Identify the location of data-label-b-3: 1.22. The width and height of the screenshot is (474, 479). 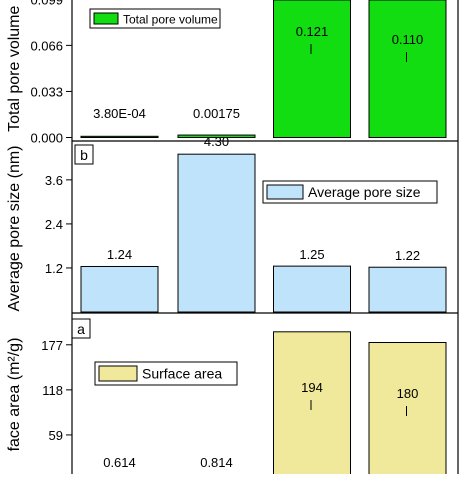
(407, 255).